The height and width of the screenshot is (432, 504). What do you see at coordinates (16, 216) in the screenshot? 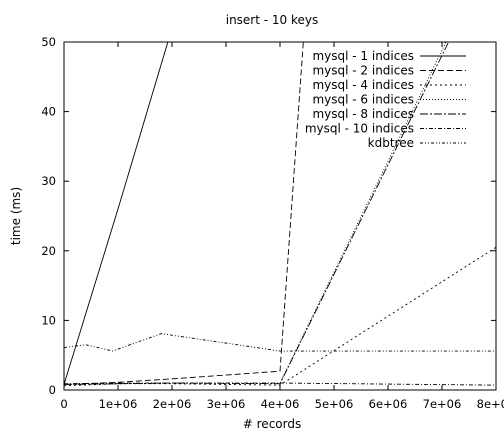
I see `y-axis-label: time (ms)` at bounding box center [16, 216].